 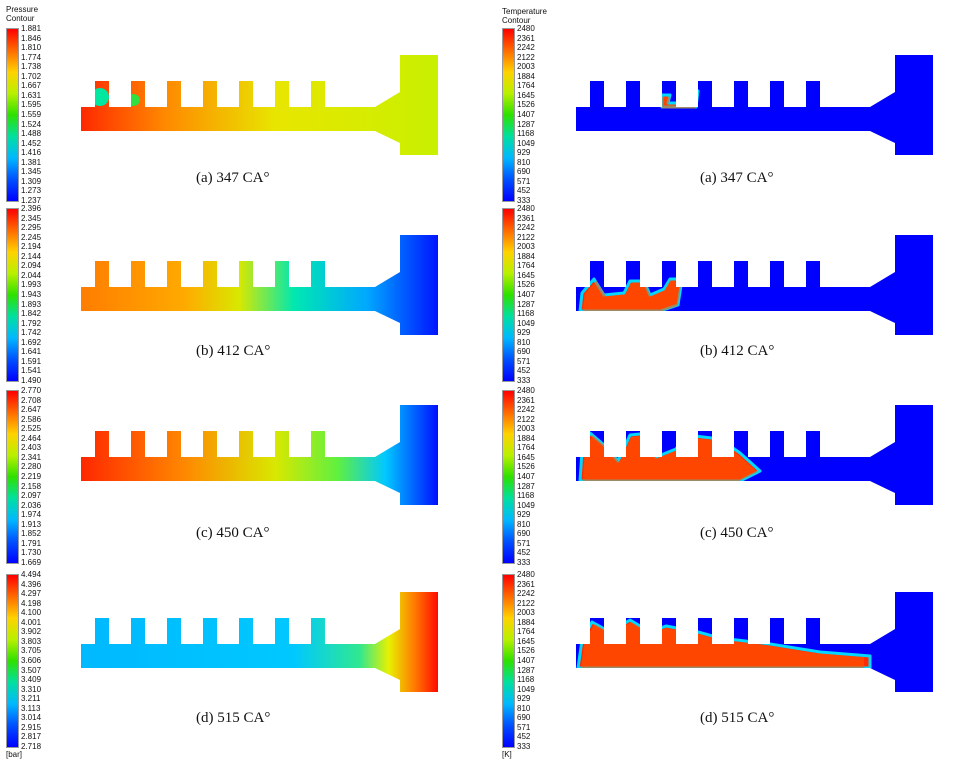 What do you see at coordinates (31, 228) in the screenshot?
I see `tick-label: 2.295` at bounding box center [31, 228].